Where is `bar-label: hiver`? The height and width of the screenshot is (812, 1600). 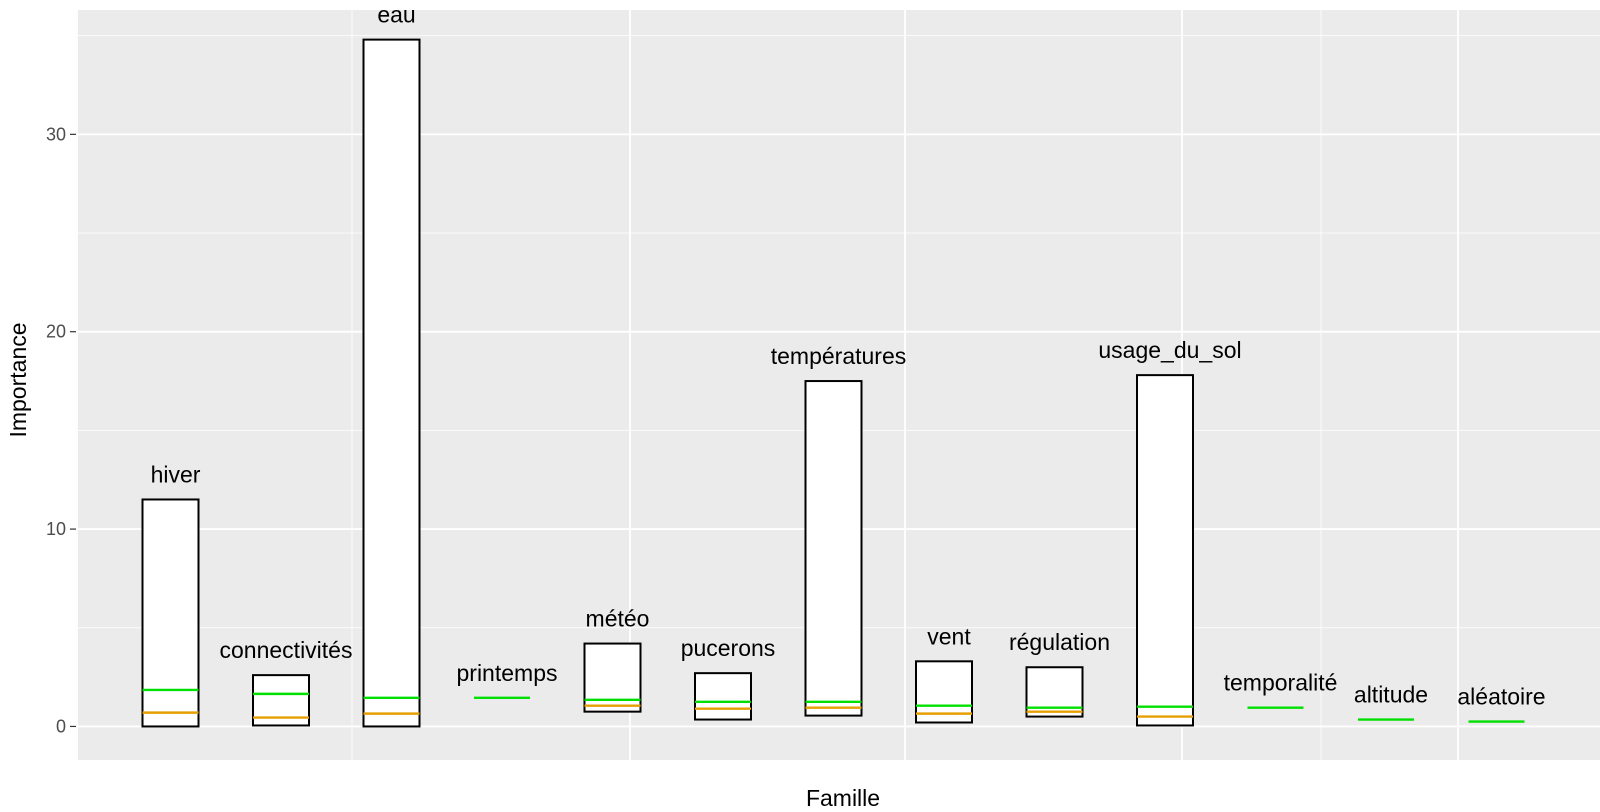
bar-label: hiver is located at coordinates (176, 474).